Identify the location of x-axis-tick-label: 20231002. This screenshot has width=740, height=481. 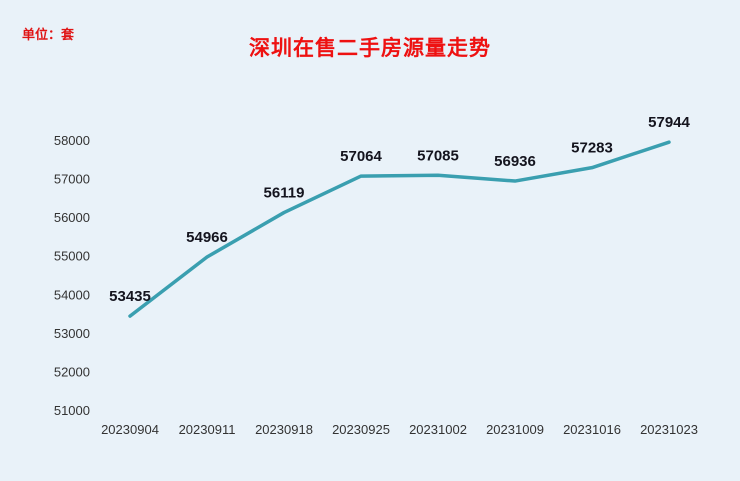
(438, 429).